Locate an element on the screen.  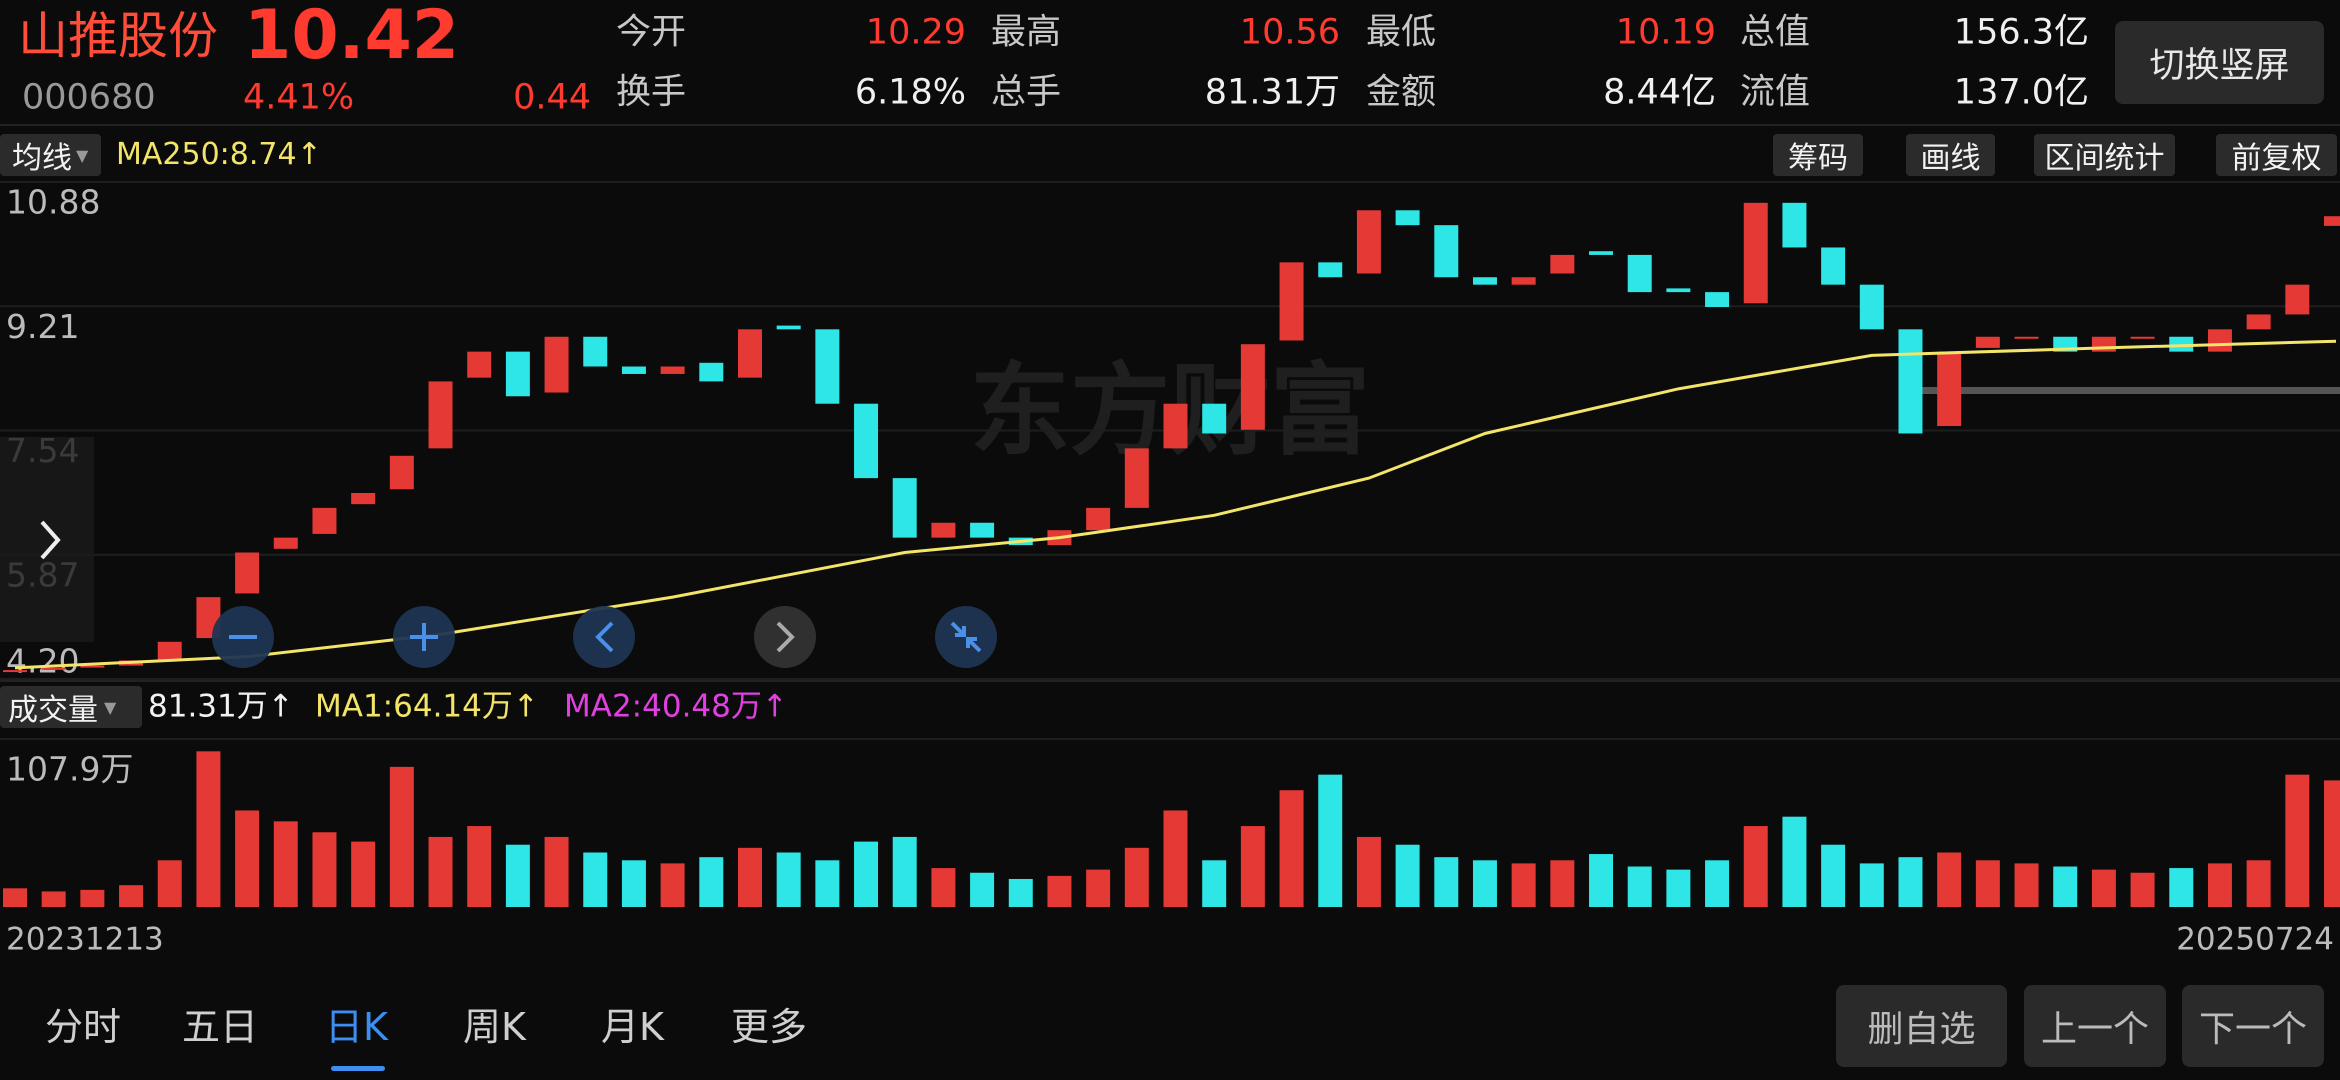
volume-ma2: MA2:40.48万↑ is located at coordinates (676, 706).